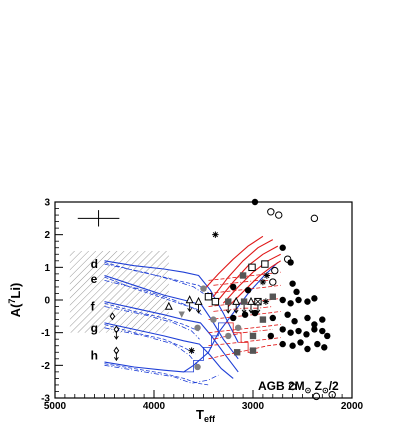  Describe the element at coordinates (47, 268) in the screenshot. I see `y-tick-label-5: 1` at that location.